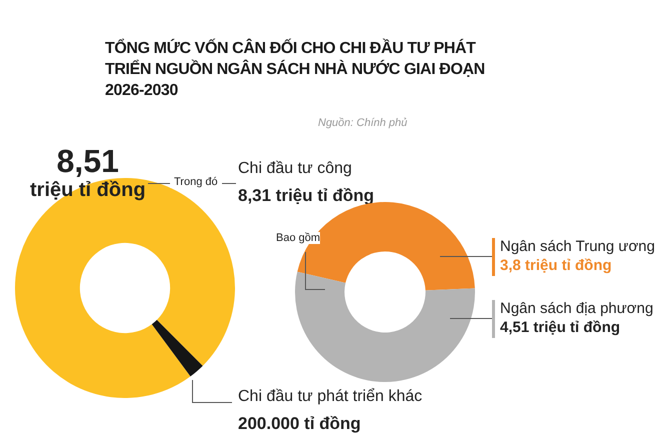  Describe the element at coordinates (196, 182) in the screenshot. I see `text: Trong đó` at that location.